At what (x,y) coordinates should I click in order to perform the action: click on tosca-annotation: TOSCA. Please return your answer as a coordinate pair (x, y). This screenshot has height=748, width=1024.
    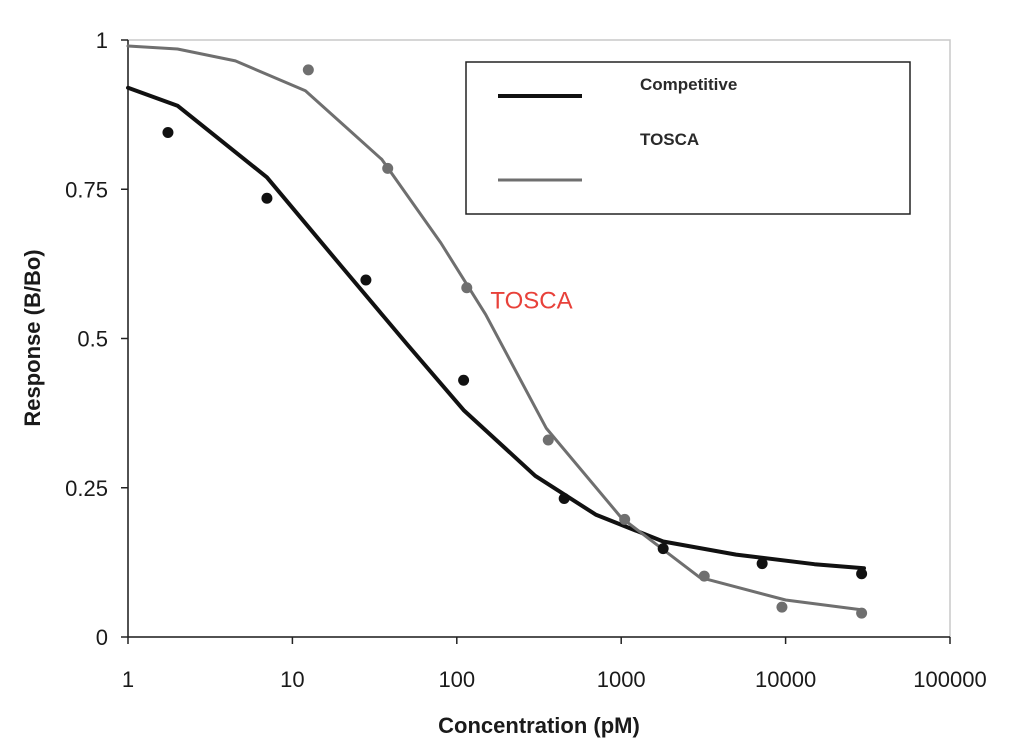
    Looking at the image, I should click on (531, 301).